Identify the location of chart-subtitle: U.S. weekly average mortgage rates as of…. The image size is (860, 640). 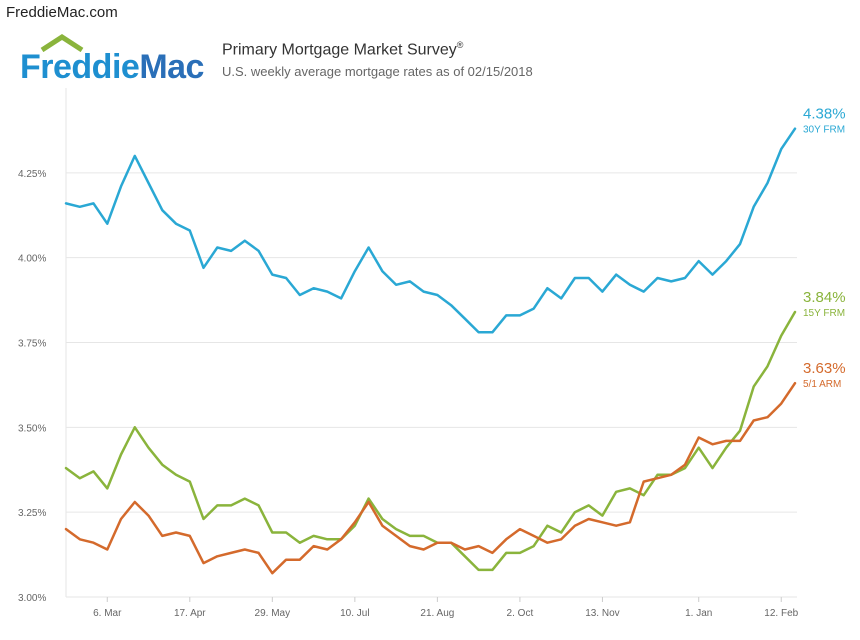
(377, 71).